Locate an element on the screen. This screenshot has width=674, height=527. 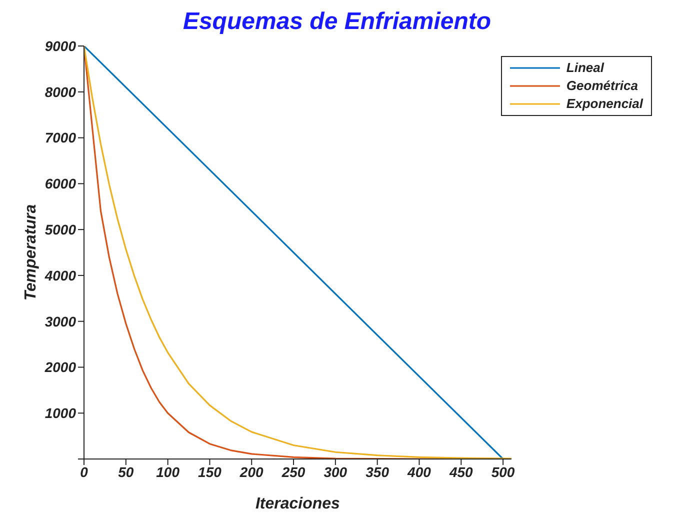
x-tick-label: 50 is located at coordinates (126, 472).